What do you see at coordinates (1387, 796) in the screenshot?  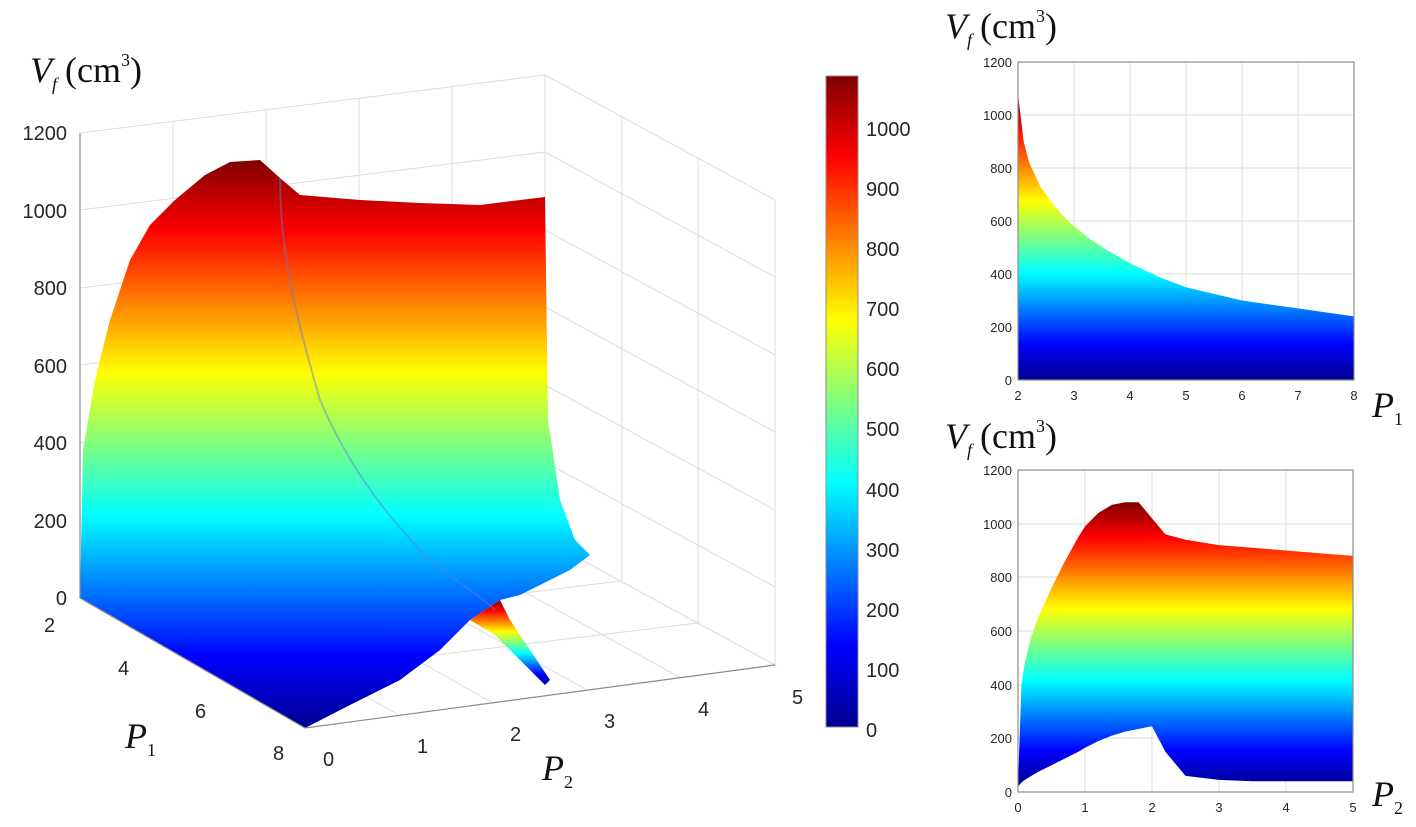 I see `vf-vs-p2-x-label: P2` at bounding box center [1387, 796].